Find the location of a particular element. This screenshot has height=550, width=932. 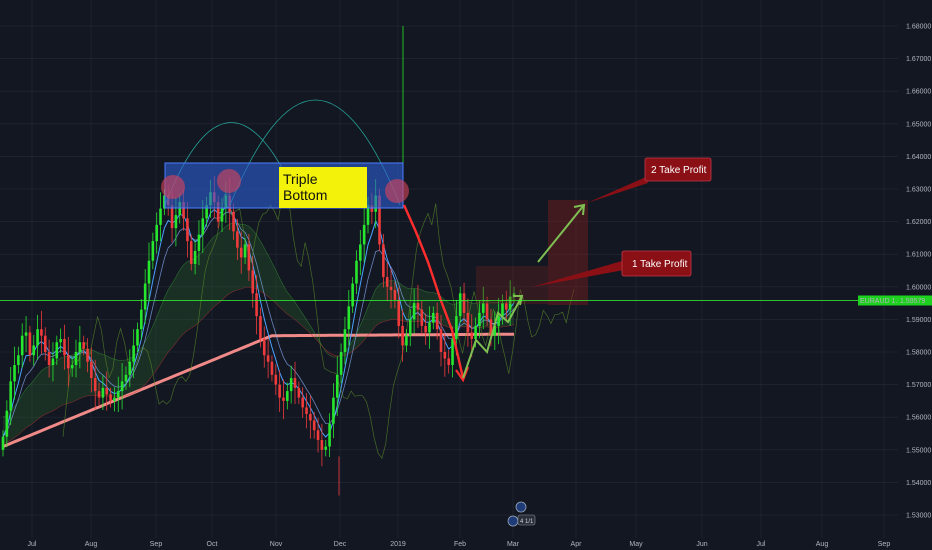

triple-bottom-label-line1: Triple is located at coordinates (300, 179).